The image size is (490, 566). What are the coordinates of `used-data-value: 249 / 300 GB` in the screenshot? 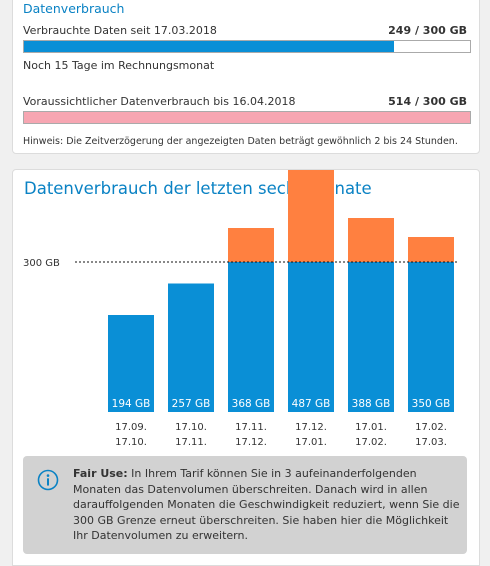 It's located at (427, 30).